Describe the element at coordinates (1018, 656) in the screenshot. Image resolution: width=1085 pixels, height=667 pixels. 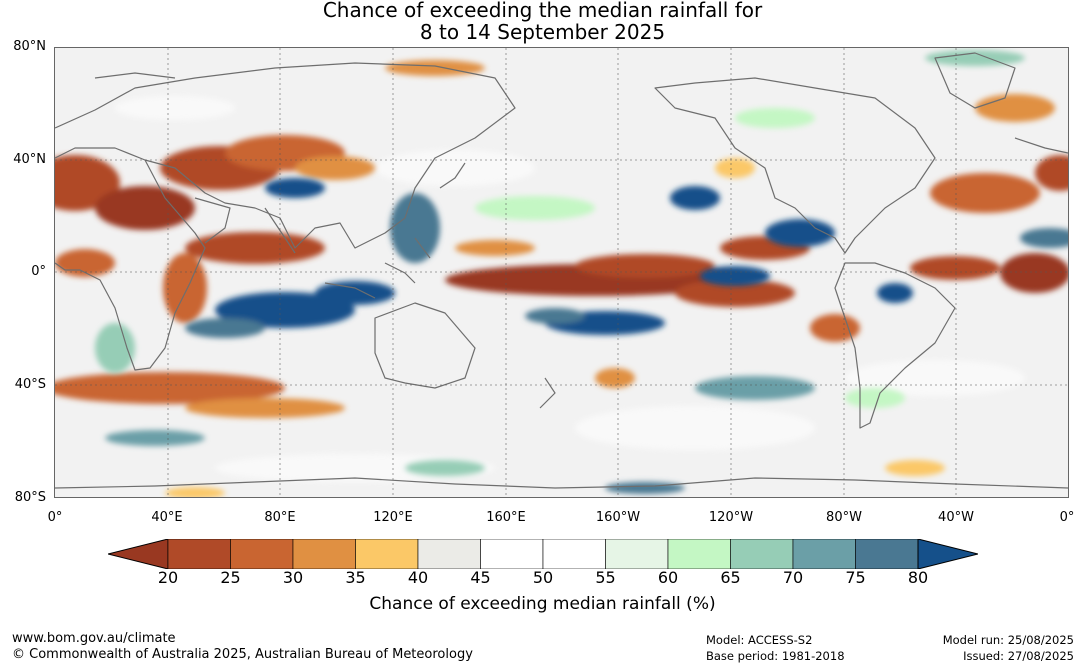
I see `issued-date: Issued: 27/08/2025` at that location.